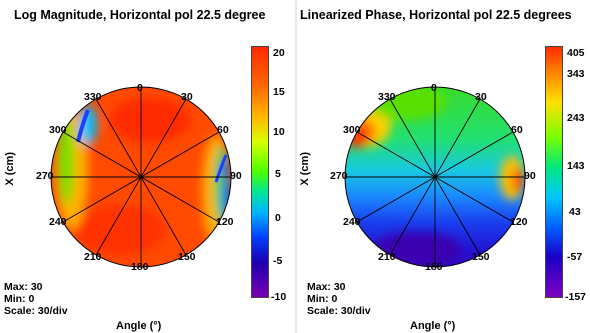 The width and height of the screenshot is (590, 333). What do you see at coordinates (576, 297) in the screenshot?
I see `colorbar-tick: -157` at bounding box center [576, 297].